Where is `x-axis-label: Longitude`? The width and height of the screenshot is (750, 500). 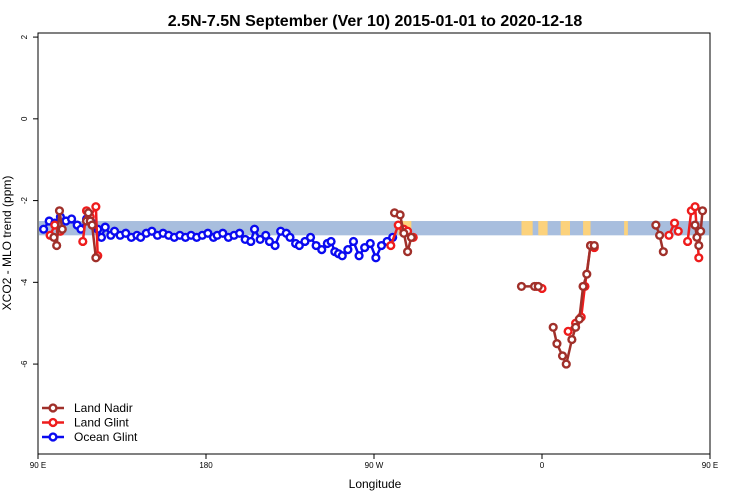 x-axis-label: Longitude is located at coordinates (375, 484).